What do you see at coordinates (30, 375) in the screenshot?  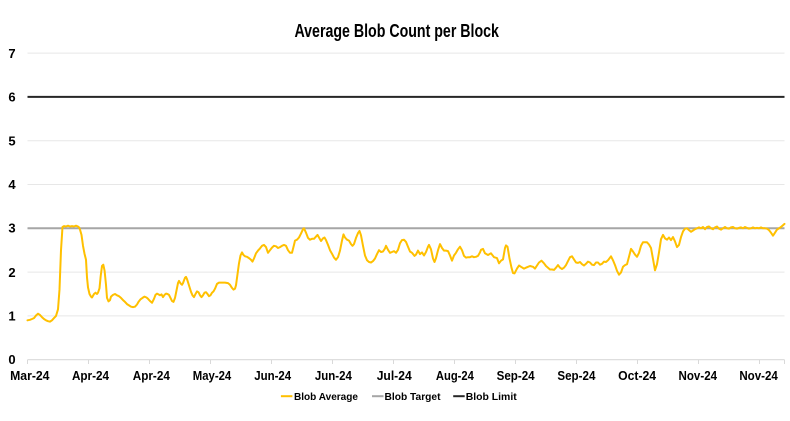 I see `svg-text: Mar-24` at bounding box center [30, 375].